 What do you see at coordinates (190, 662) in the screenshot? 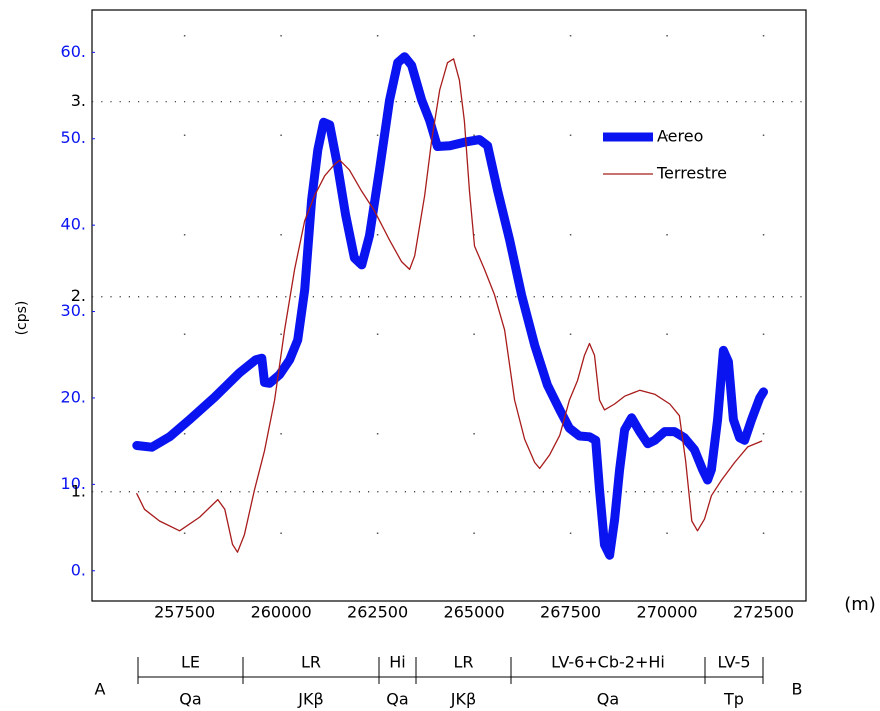
I see `section-unit: LE` at bounding box center [190, 662].